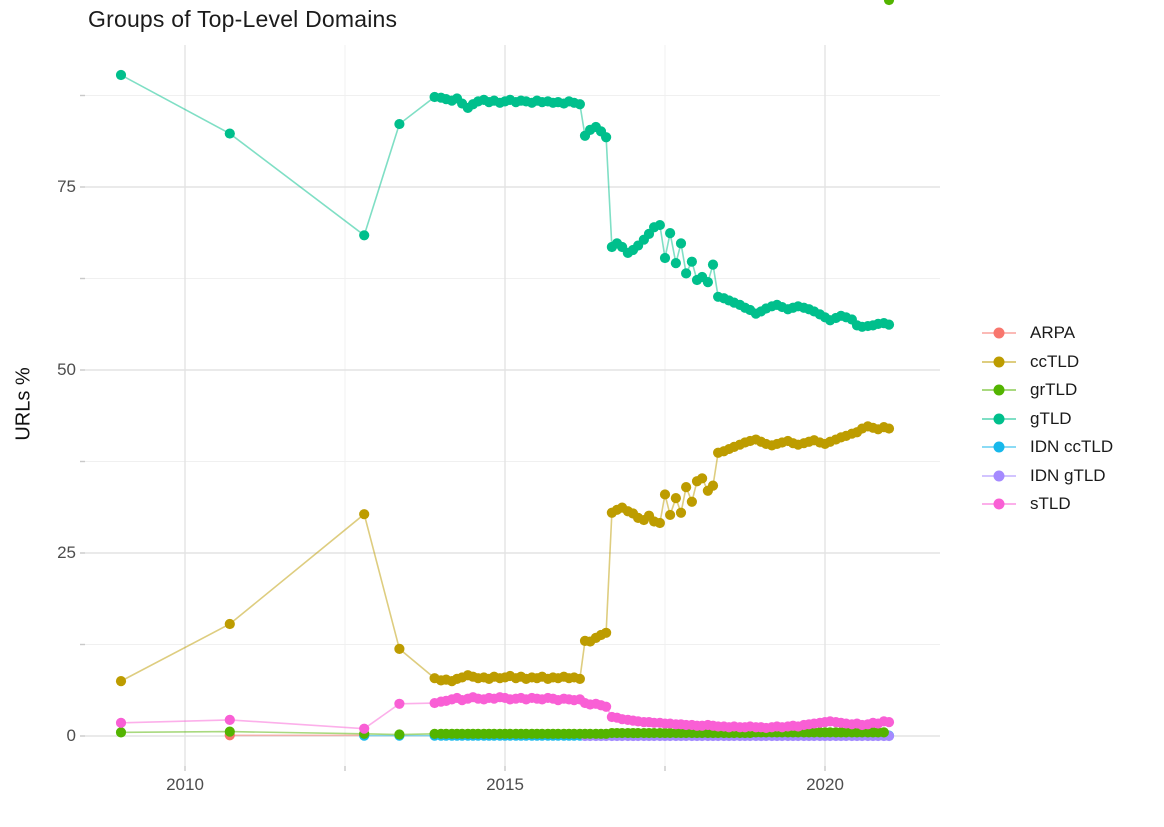 The width and height of the screenshot is (1164, 827). I want to click on legend: ARPA ccTLD grTLD gTLD IDN ccTLD IDN gTLD sTLD, so click(1047, 419).